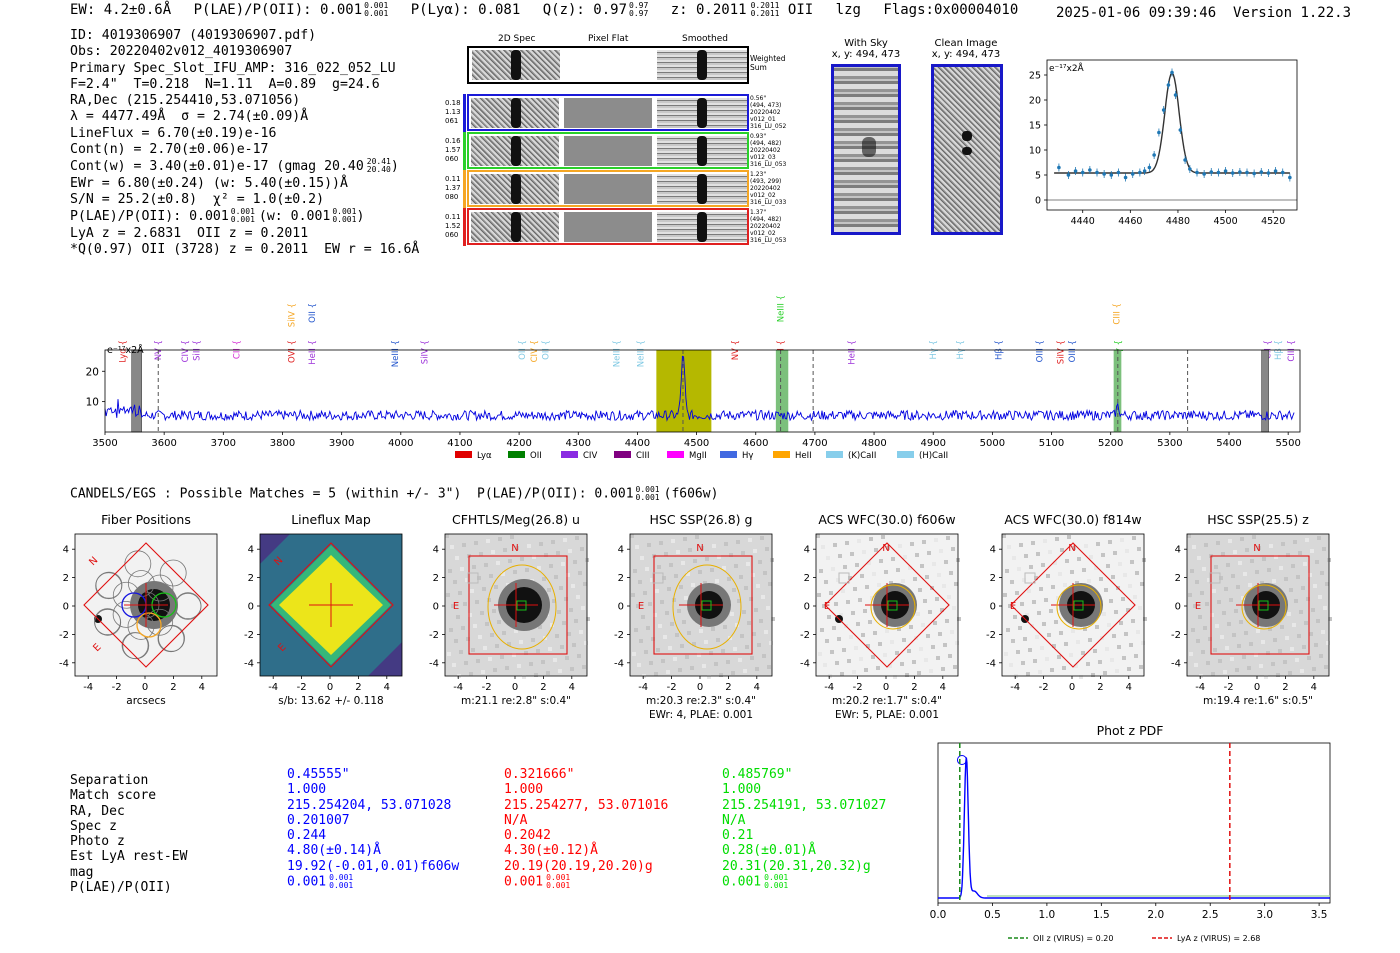 This screenshot has width=1400, height=953. What do you see at coordinates (1172, 122) in the screenshot?
I see `zoom-model-line` at bounding box center [1172, 122].